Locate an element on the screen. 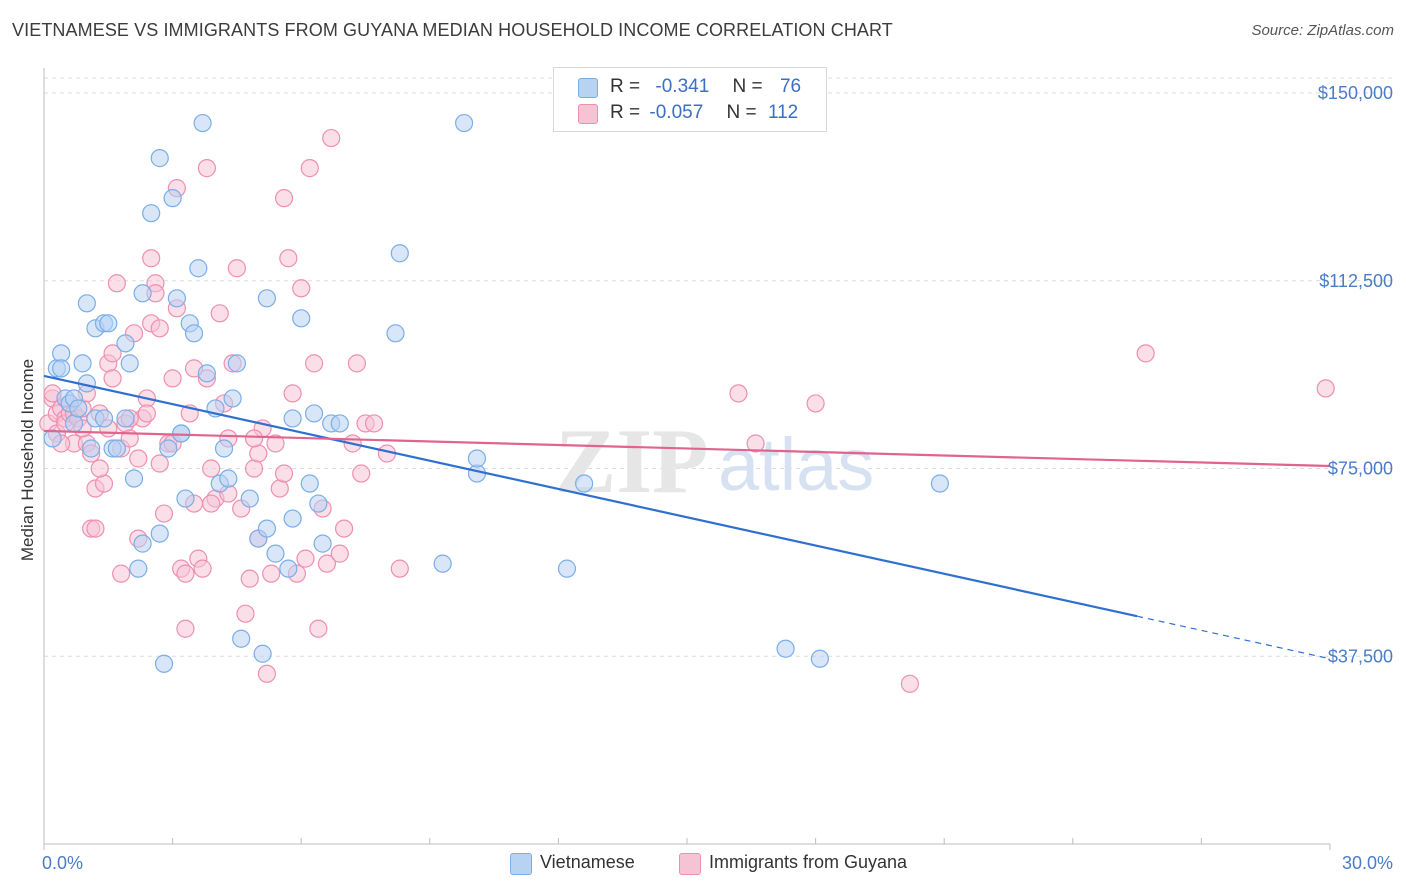  legend-swatch-pink is located at coordinates (588, 114).